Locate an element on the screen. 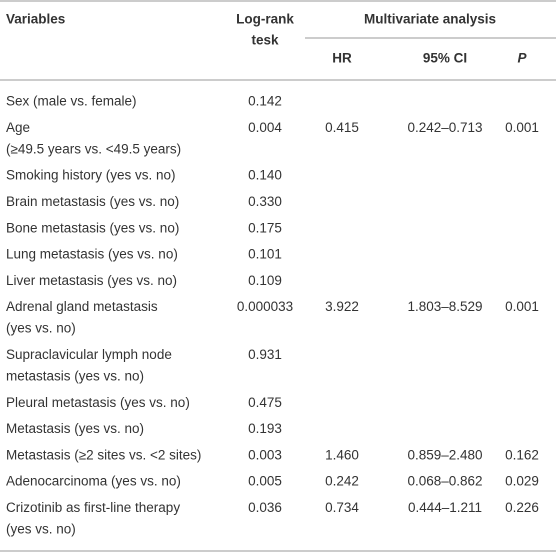 The image size is (556, 555). ci-cell: 0.444–1.211 is located at coordinates (445, 507).